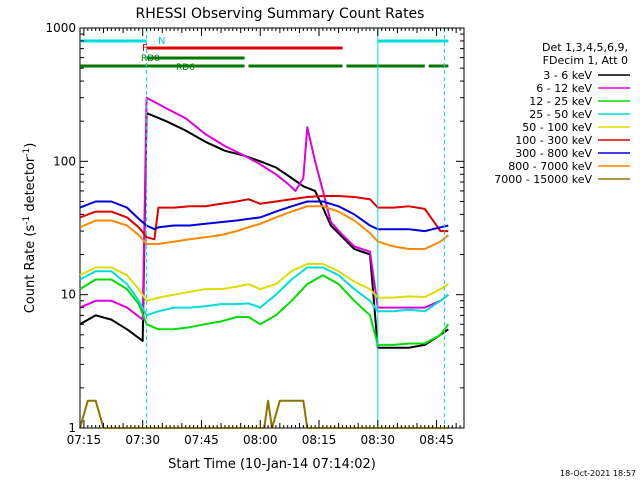  I want to click on legend-header-line1: Det 1,3,4,5,6,9,, so click(585, 47).